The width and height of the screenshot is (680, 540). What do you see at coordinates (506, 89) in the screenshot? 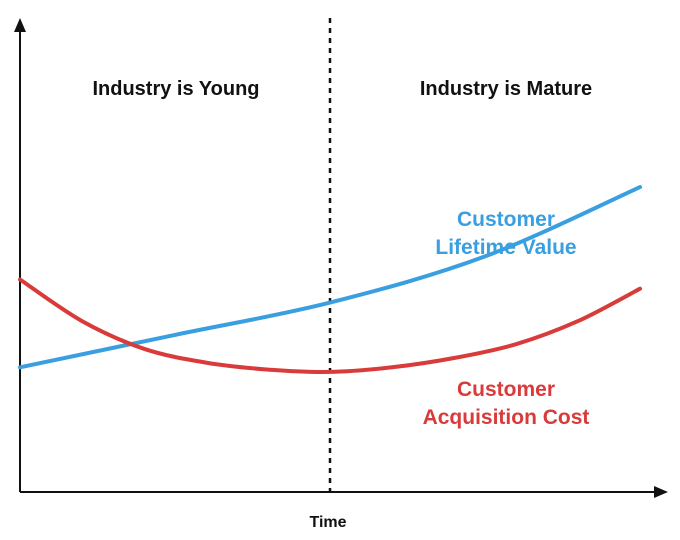
I see `region-label-mature: Industry is Mature` at bounding box center [506, 89].